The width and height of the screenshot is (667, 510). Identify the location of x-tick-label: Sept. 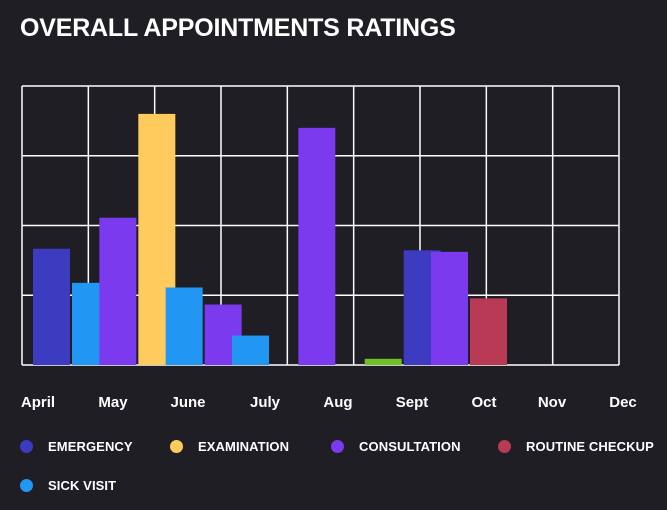
(412, 402).